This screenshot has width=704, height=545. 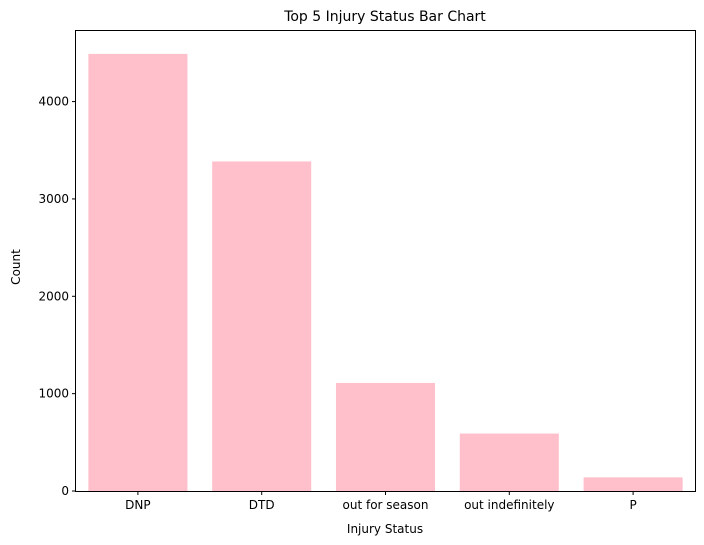 What do you see at coordinates (386, 505) in the screenshot?
I see `x-tick-label: out for season` at bounding box center [386, 505].